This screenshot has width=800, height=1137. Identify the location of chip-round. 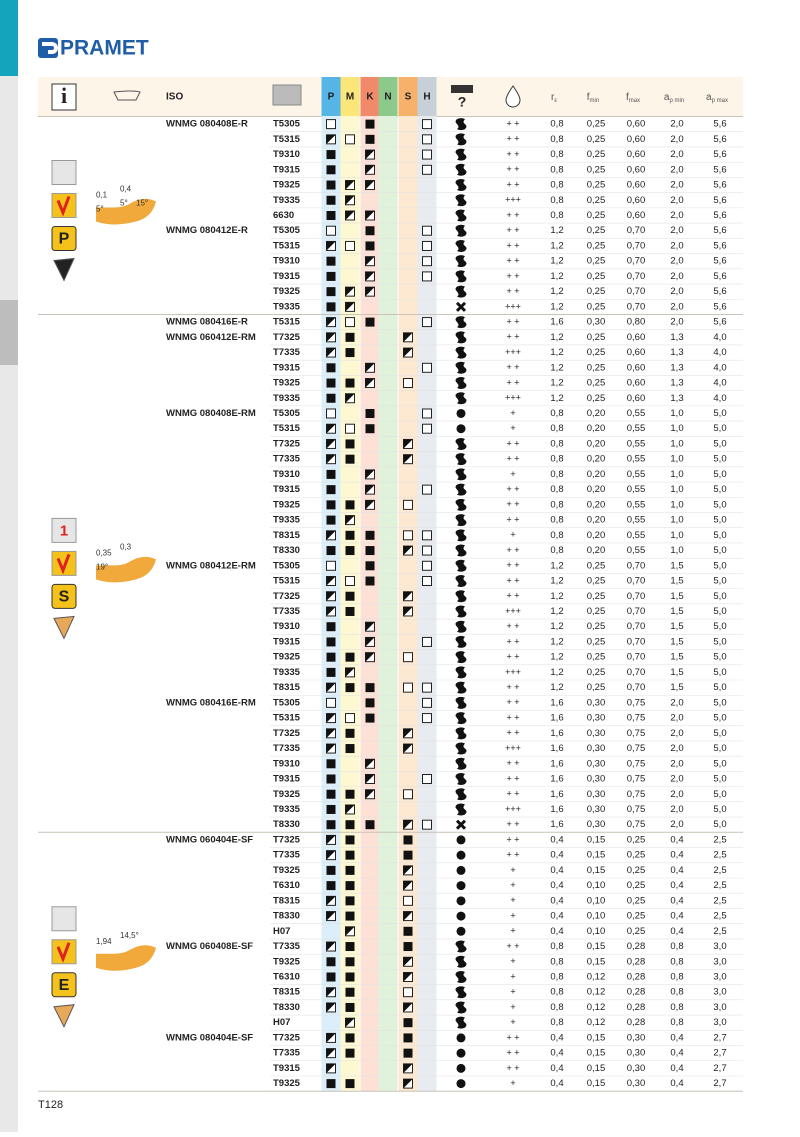
(461, 840).